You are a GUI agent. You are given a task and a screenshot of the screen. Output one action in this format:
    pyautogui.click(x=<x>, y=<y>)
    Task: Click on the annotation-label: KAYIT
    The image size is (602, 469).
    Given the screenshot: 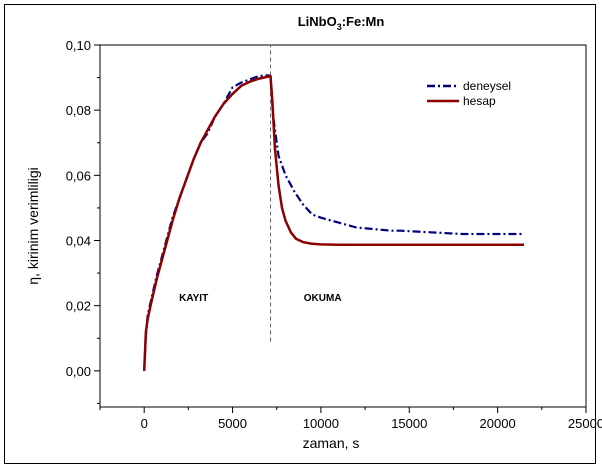 What is the action you would take?
    pyautogui.click(x=193, y=298)
    